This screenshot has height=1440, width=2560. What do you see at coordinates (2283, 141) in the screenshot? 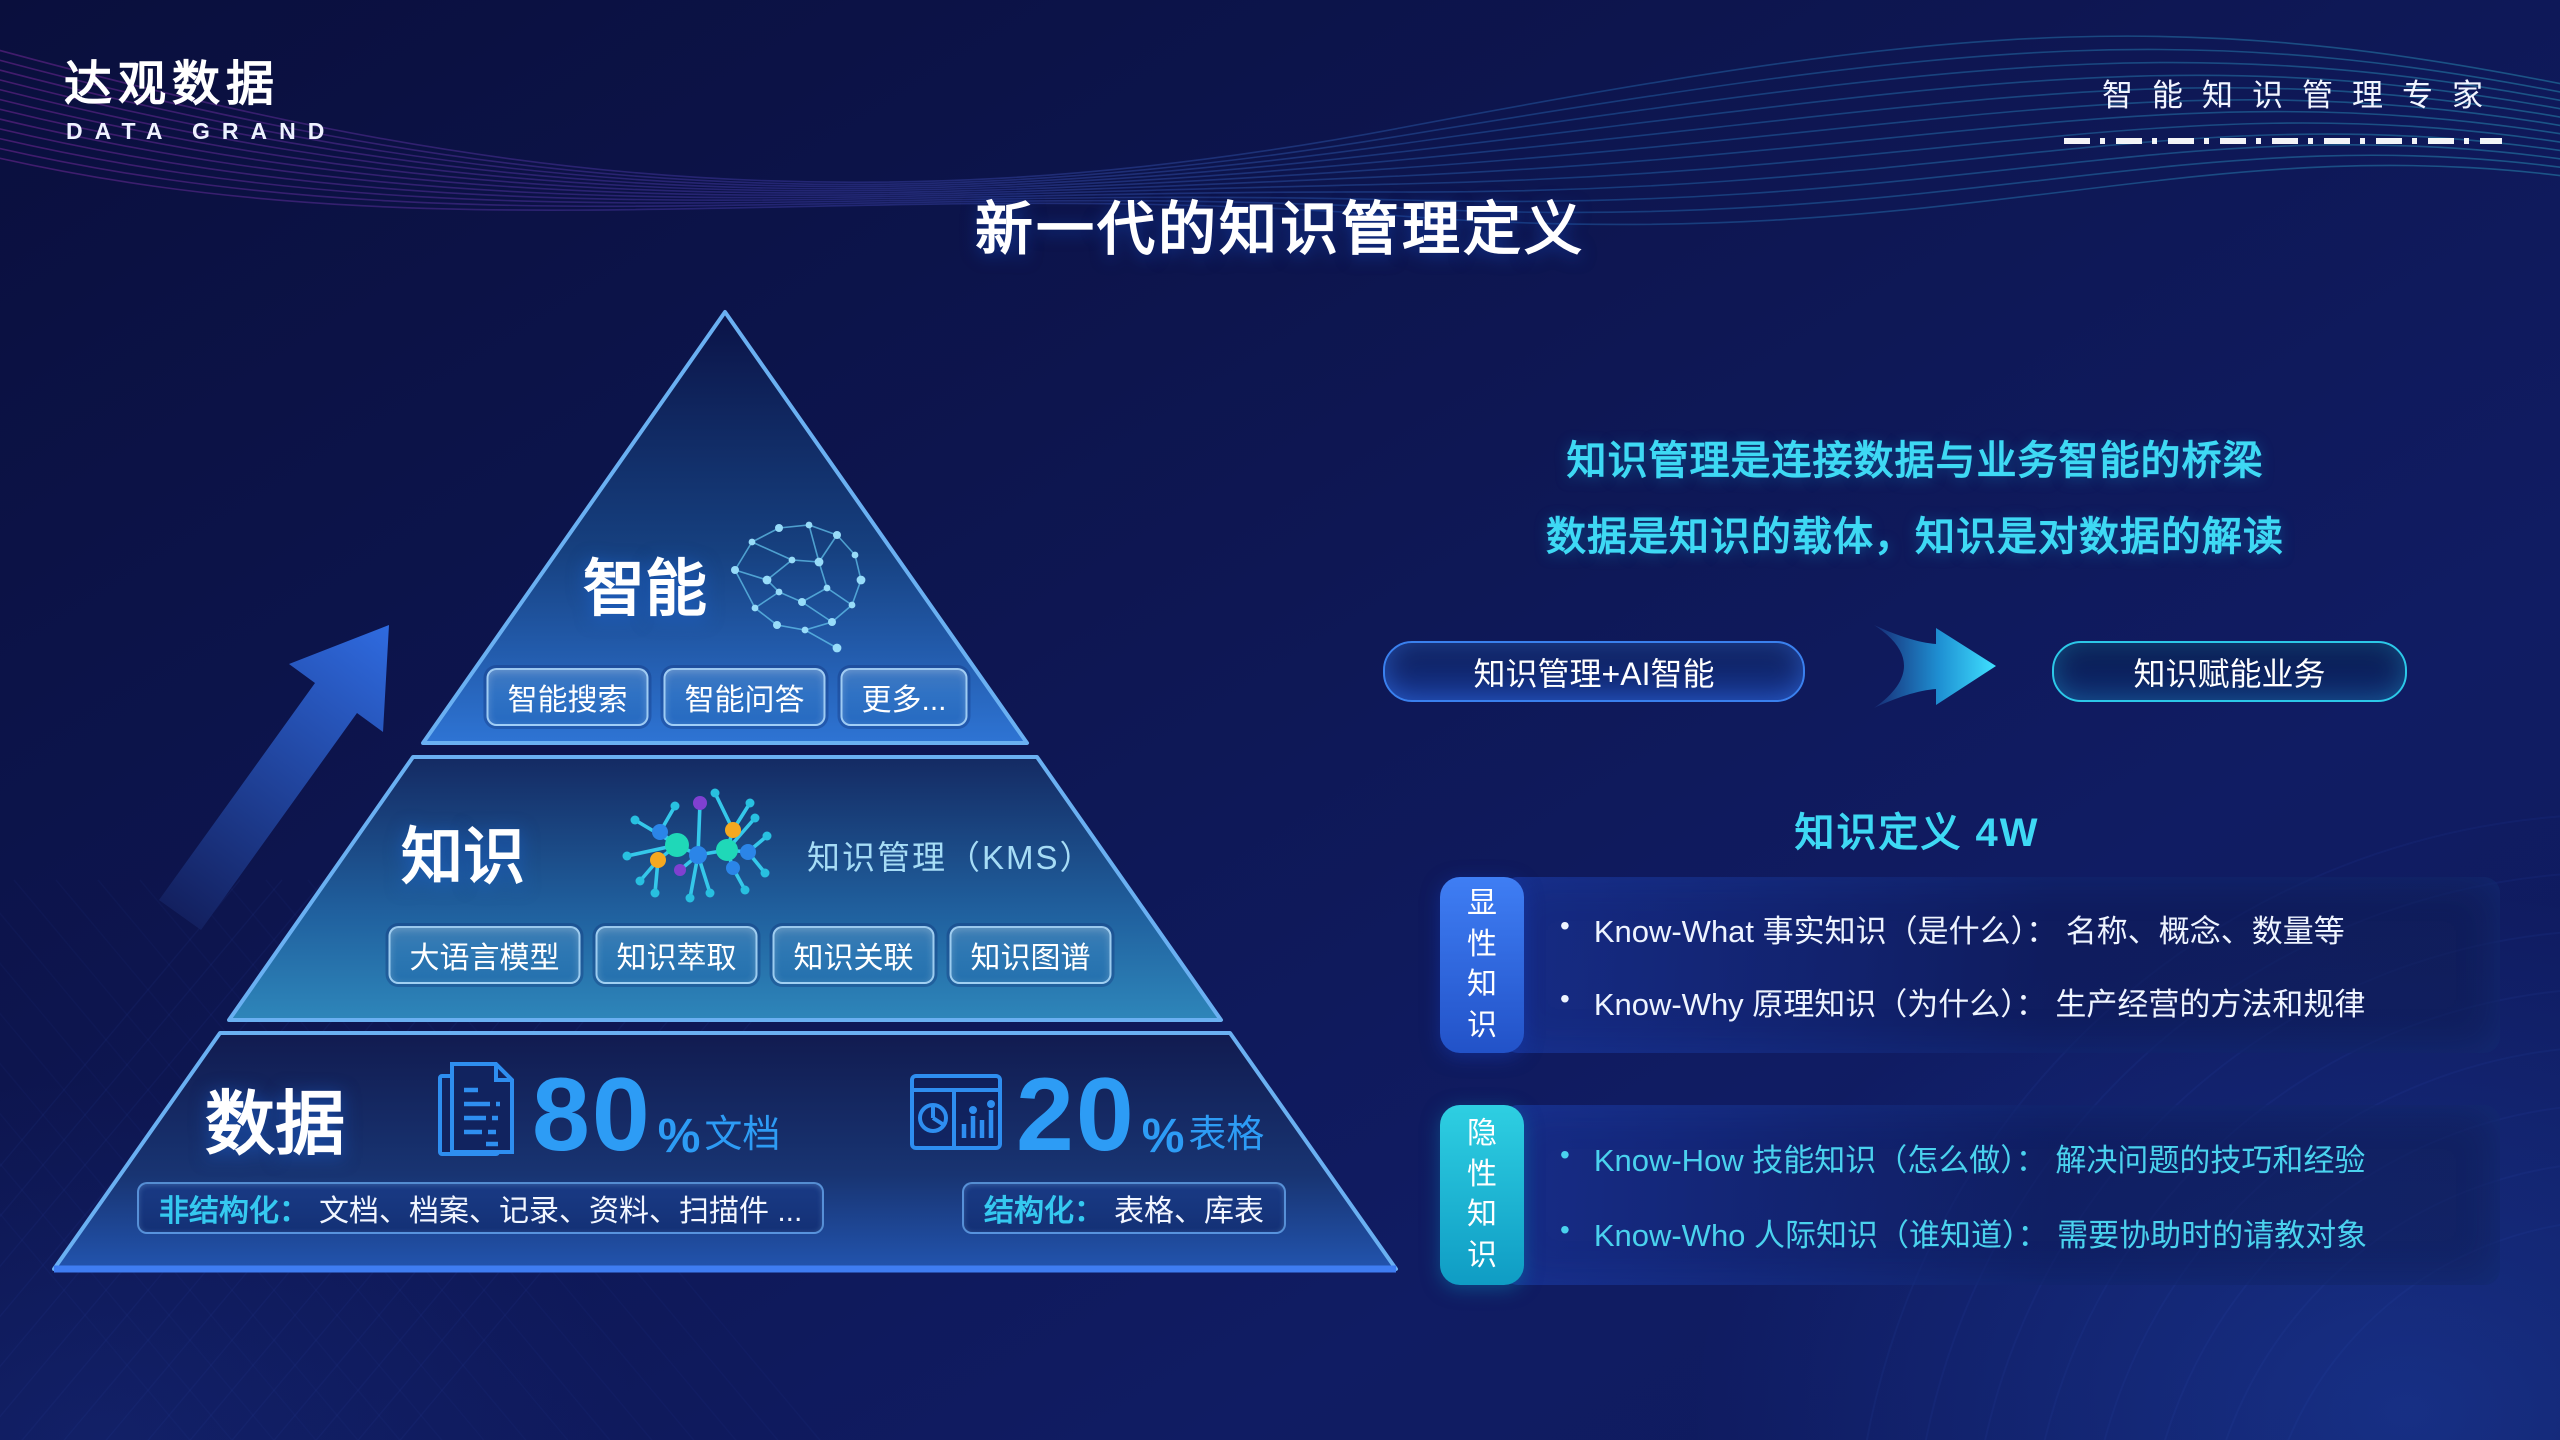
I see `tagline-dash-line` at bounding box center [2283, 141].